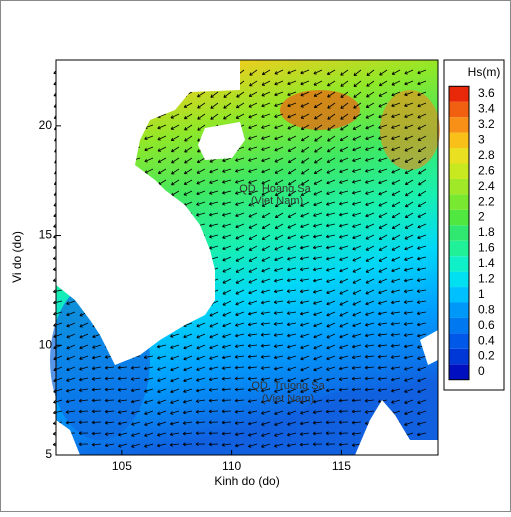 The height and width of the screenshot is (517, 511). I want to click on colorbar-outline, so click(459, 233).